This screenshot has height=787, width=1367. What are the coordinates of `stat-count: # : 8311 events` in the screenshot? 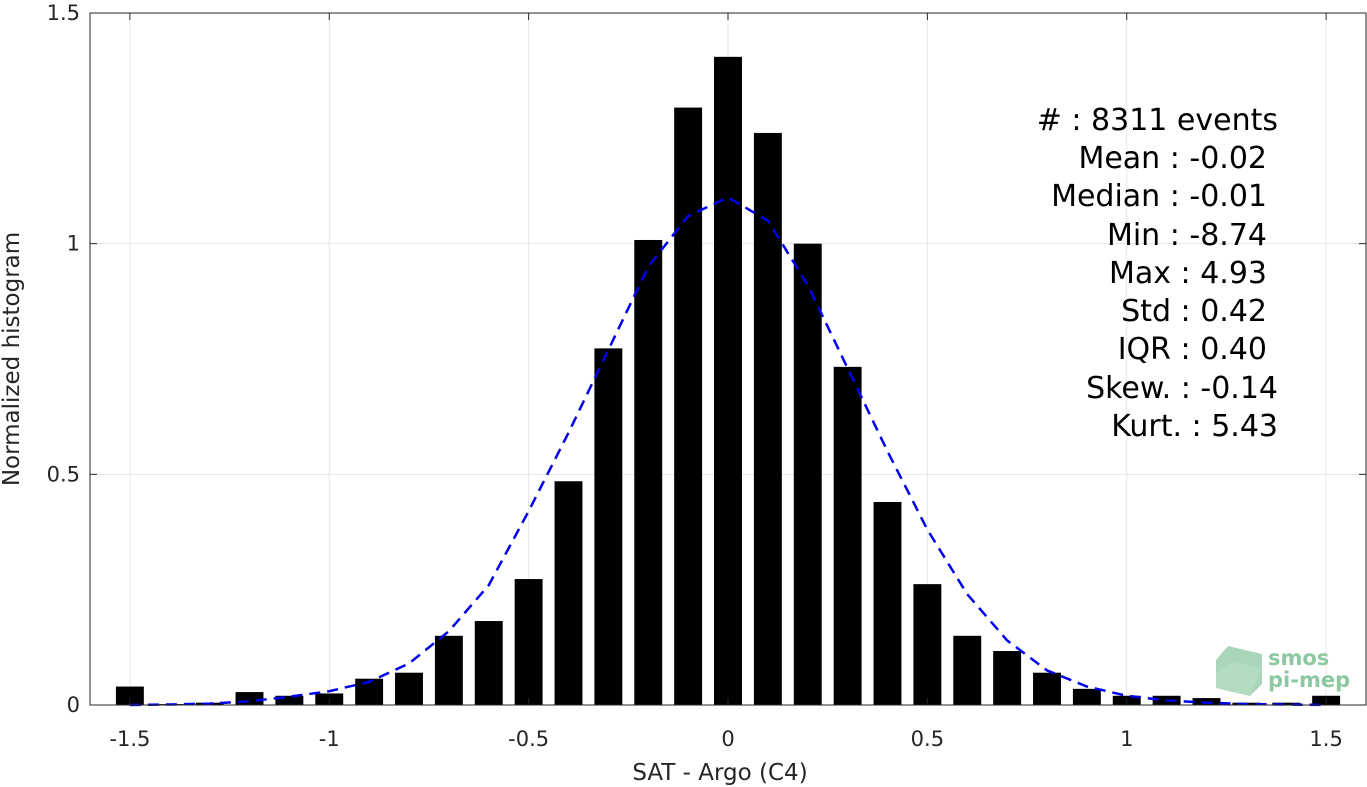 It's located at (1157, 120).